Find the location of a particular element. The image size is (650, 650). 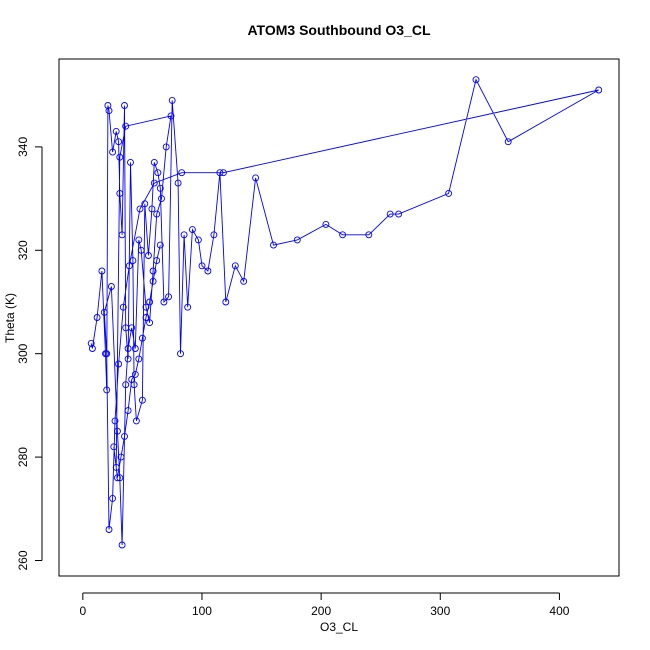

x-axis: 0 100 200 300 400 is located at coordinates (324, 605).